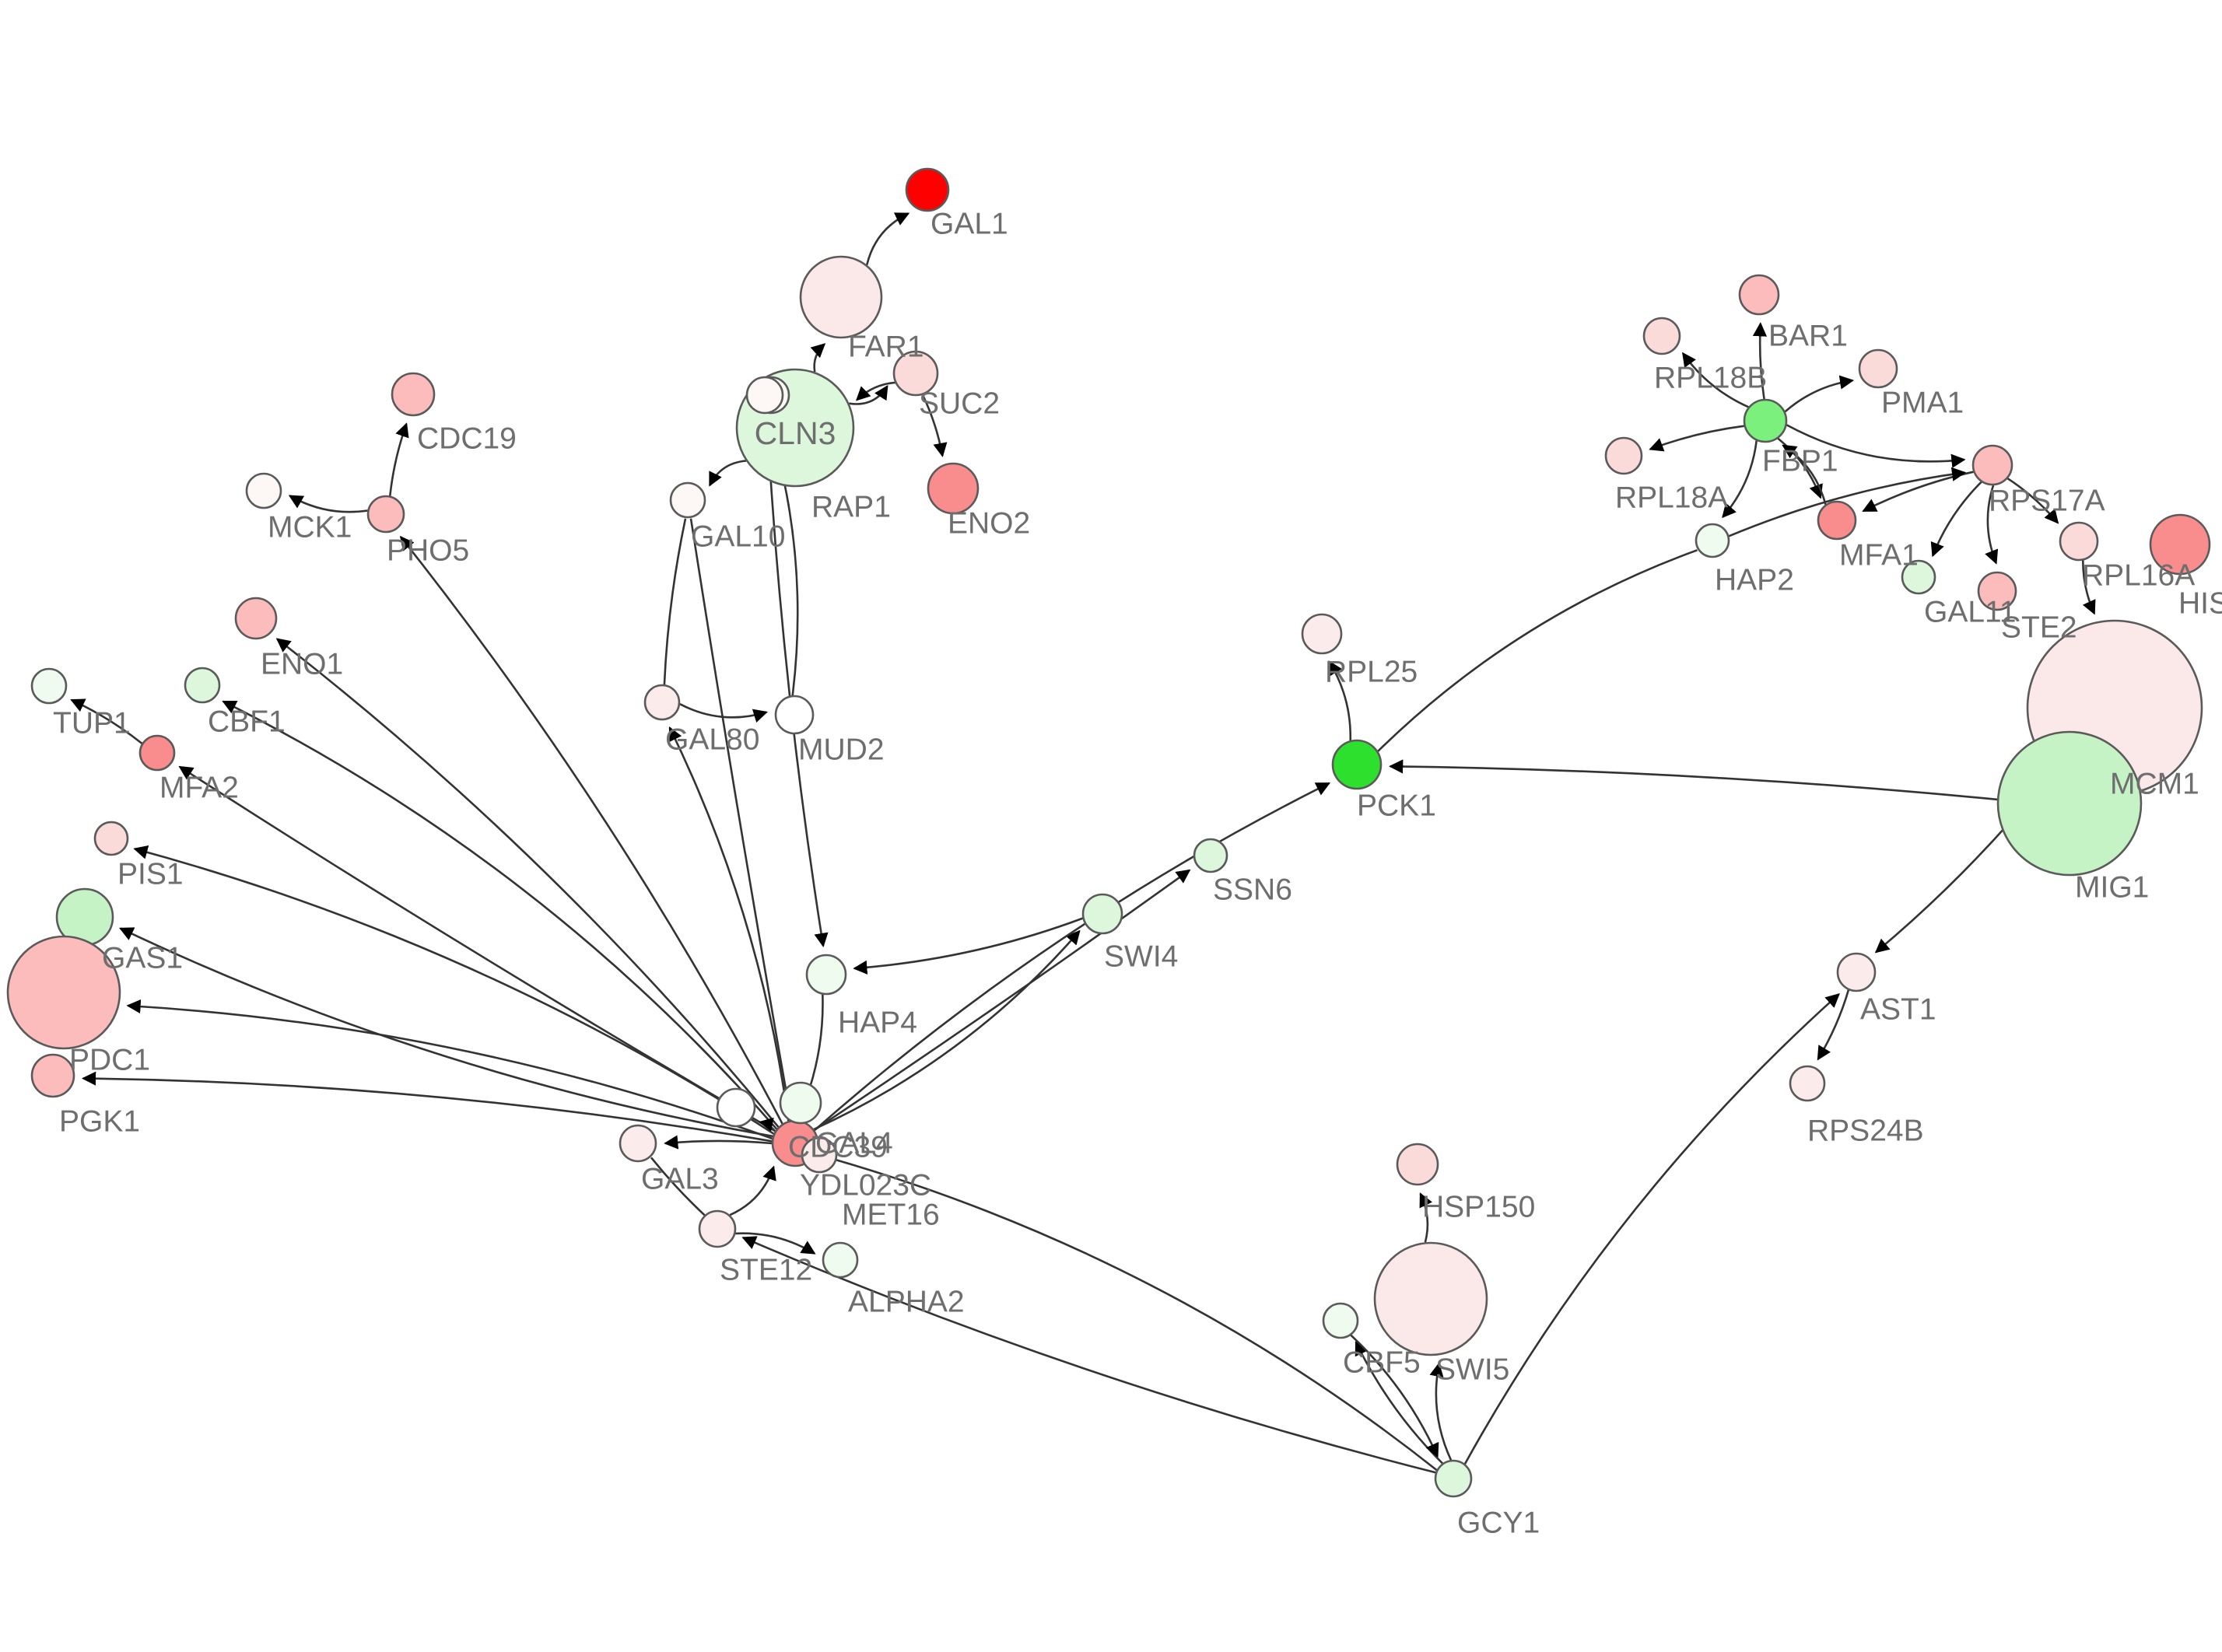 The width and height of the screenshot is (2222, 1652). I want to click on edge-gal4-to-cbf1, so click(500, 915).